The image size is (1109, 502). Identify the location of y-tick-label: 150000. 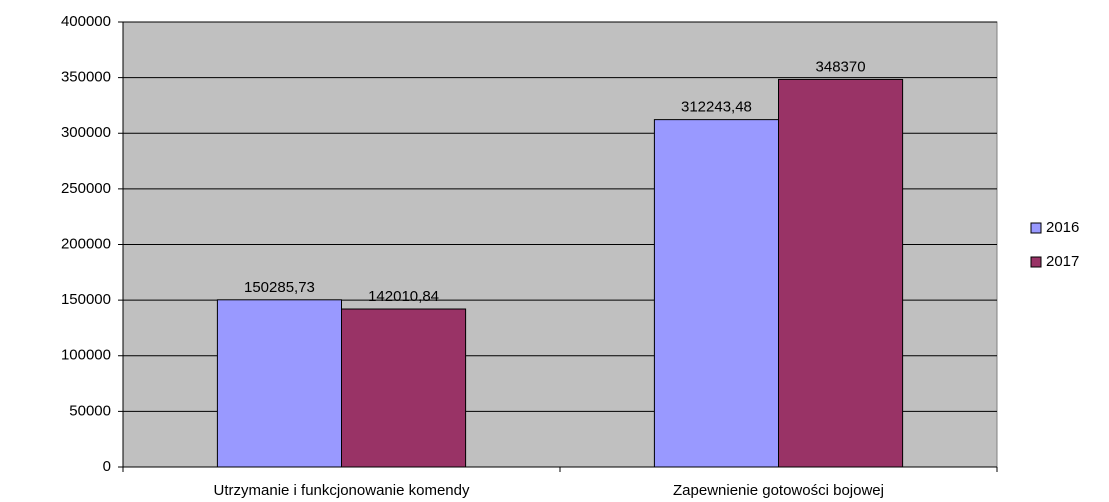
(86, 299).